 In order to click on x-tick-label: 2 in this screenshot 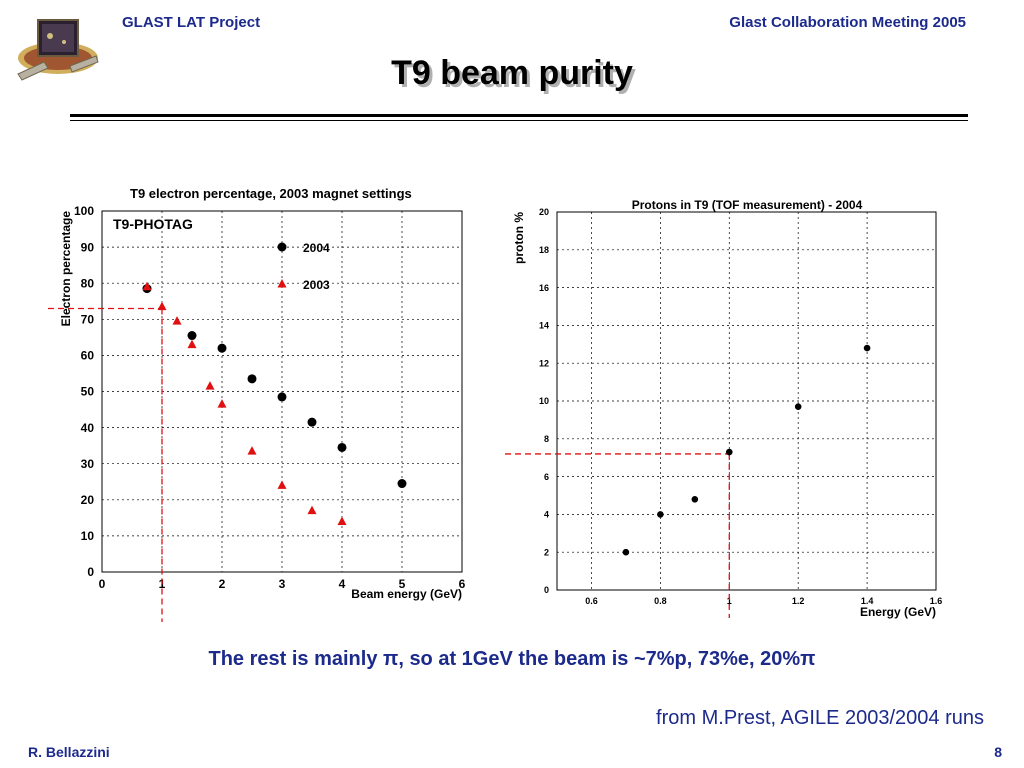, I will do `click(222, 584)`.